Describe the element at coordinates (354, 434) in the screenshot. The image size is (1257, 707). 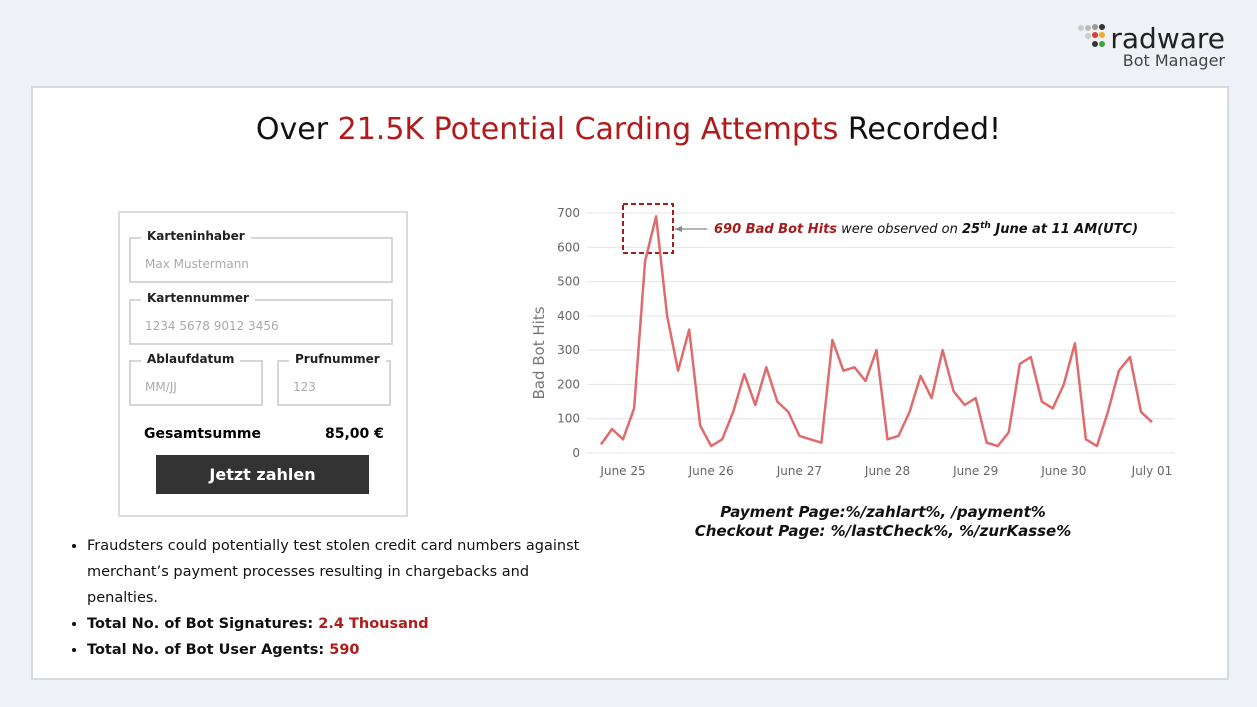
I see `total-value: 85,00 €` at that location.